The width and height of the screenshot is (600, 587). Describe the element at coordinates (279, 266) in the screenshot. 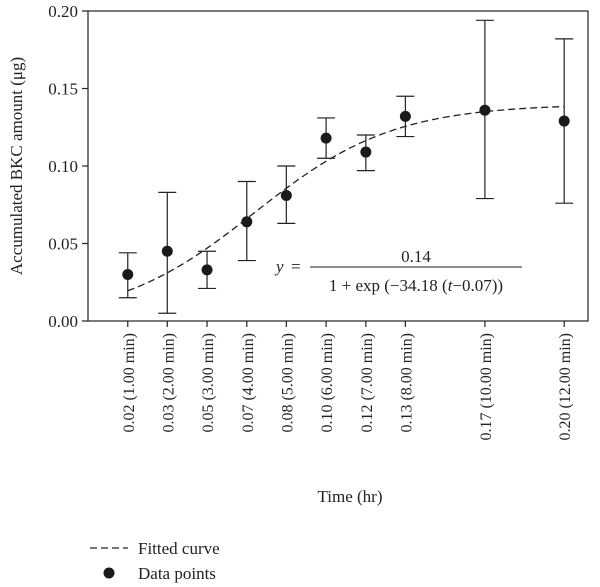

I see `equation-lhs: y` at that location.